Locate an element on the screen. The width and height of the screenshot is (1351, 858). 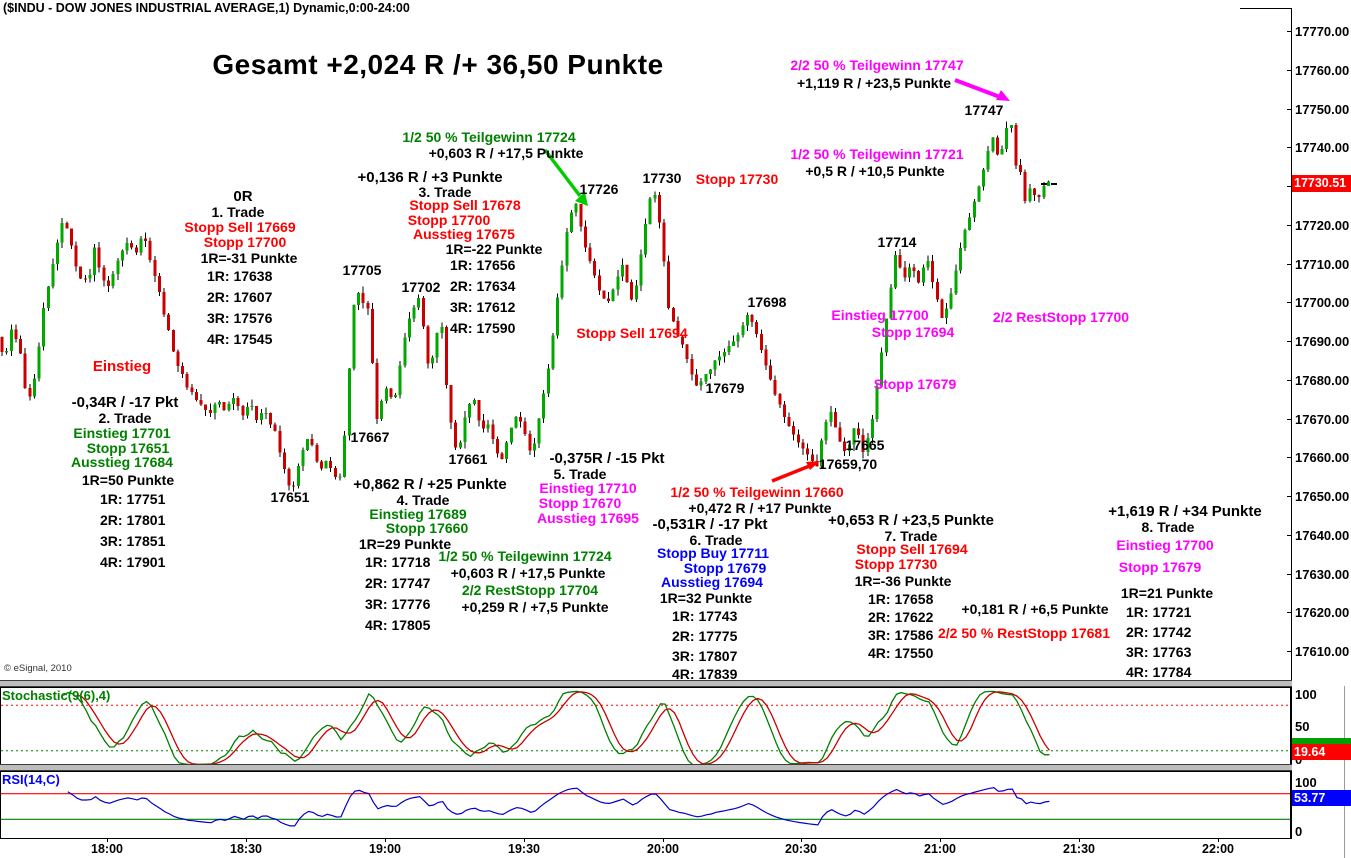
trade-3-line: Ausstieg 17675 is located at coordinates (464, 234).